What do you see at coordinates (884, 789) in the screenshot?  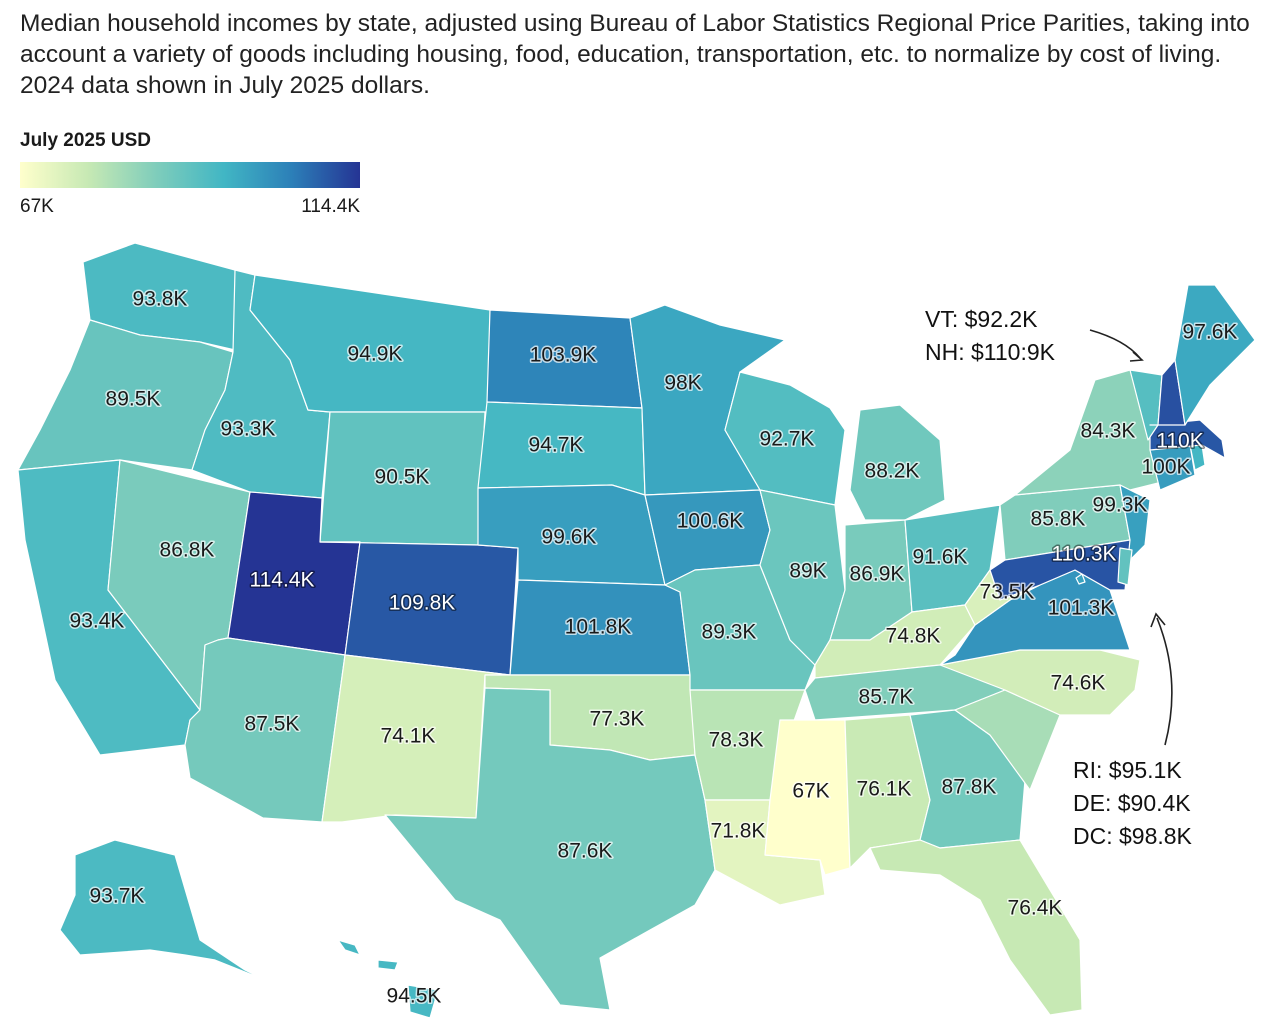 I see `value-label-al: 76.1K` at bounding box center [884, 789].